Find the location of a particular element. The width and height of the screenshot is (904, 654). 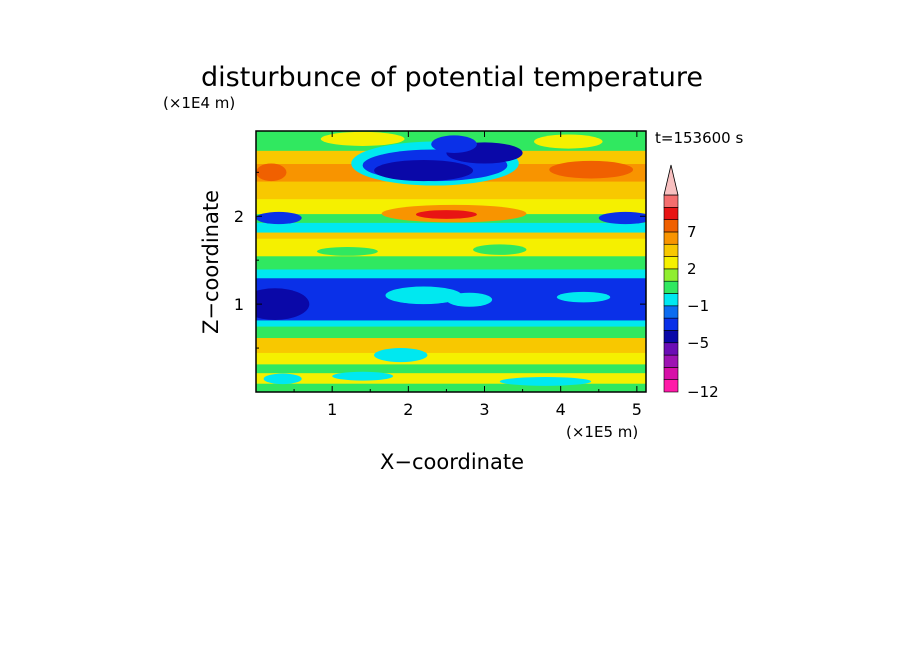

colorbar-label: −5 is located at coordinates (698, 343).